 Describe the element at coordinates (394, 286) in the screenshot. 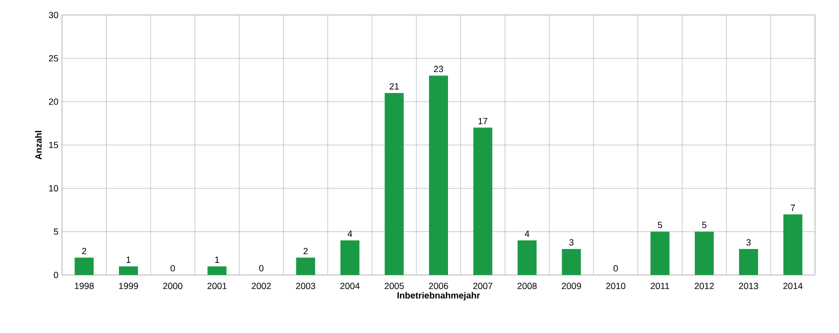

I see `x-tick-label: 2005` at that location.